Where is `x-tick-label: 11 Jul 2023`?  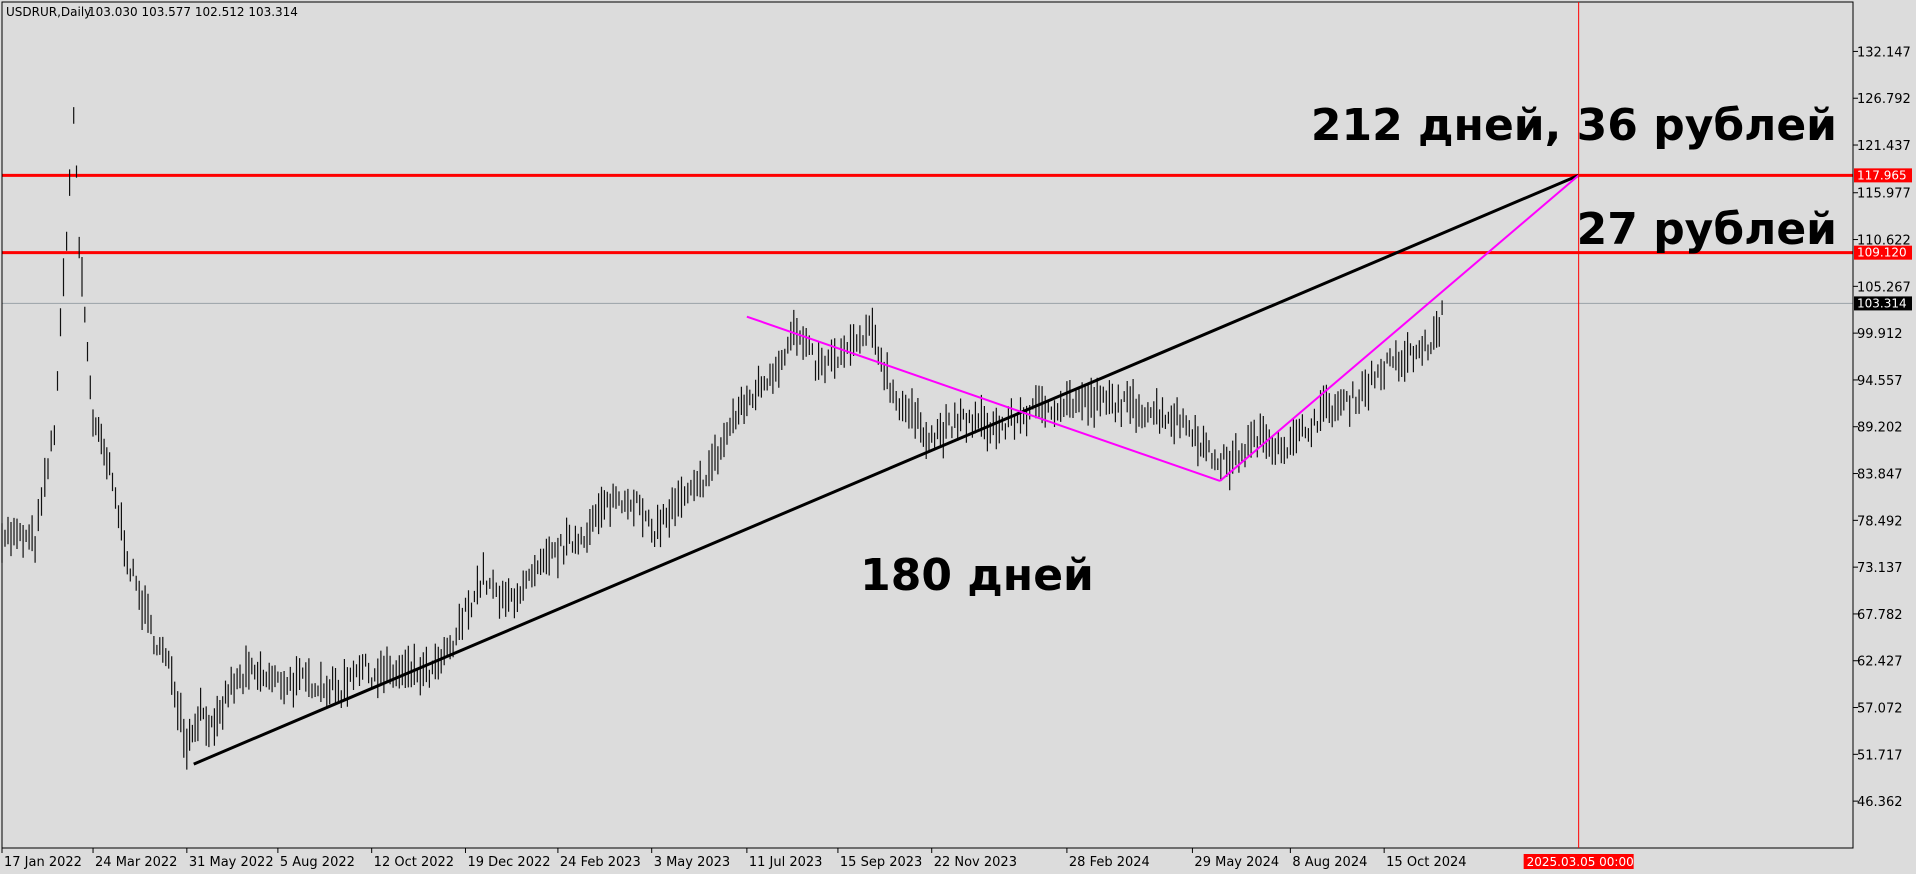 x-tick-label: 11 Jul 2023 is located at coordinates (786, 862).